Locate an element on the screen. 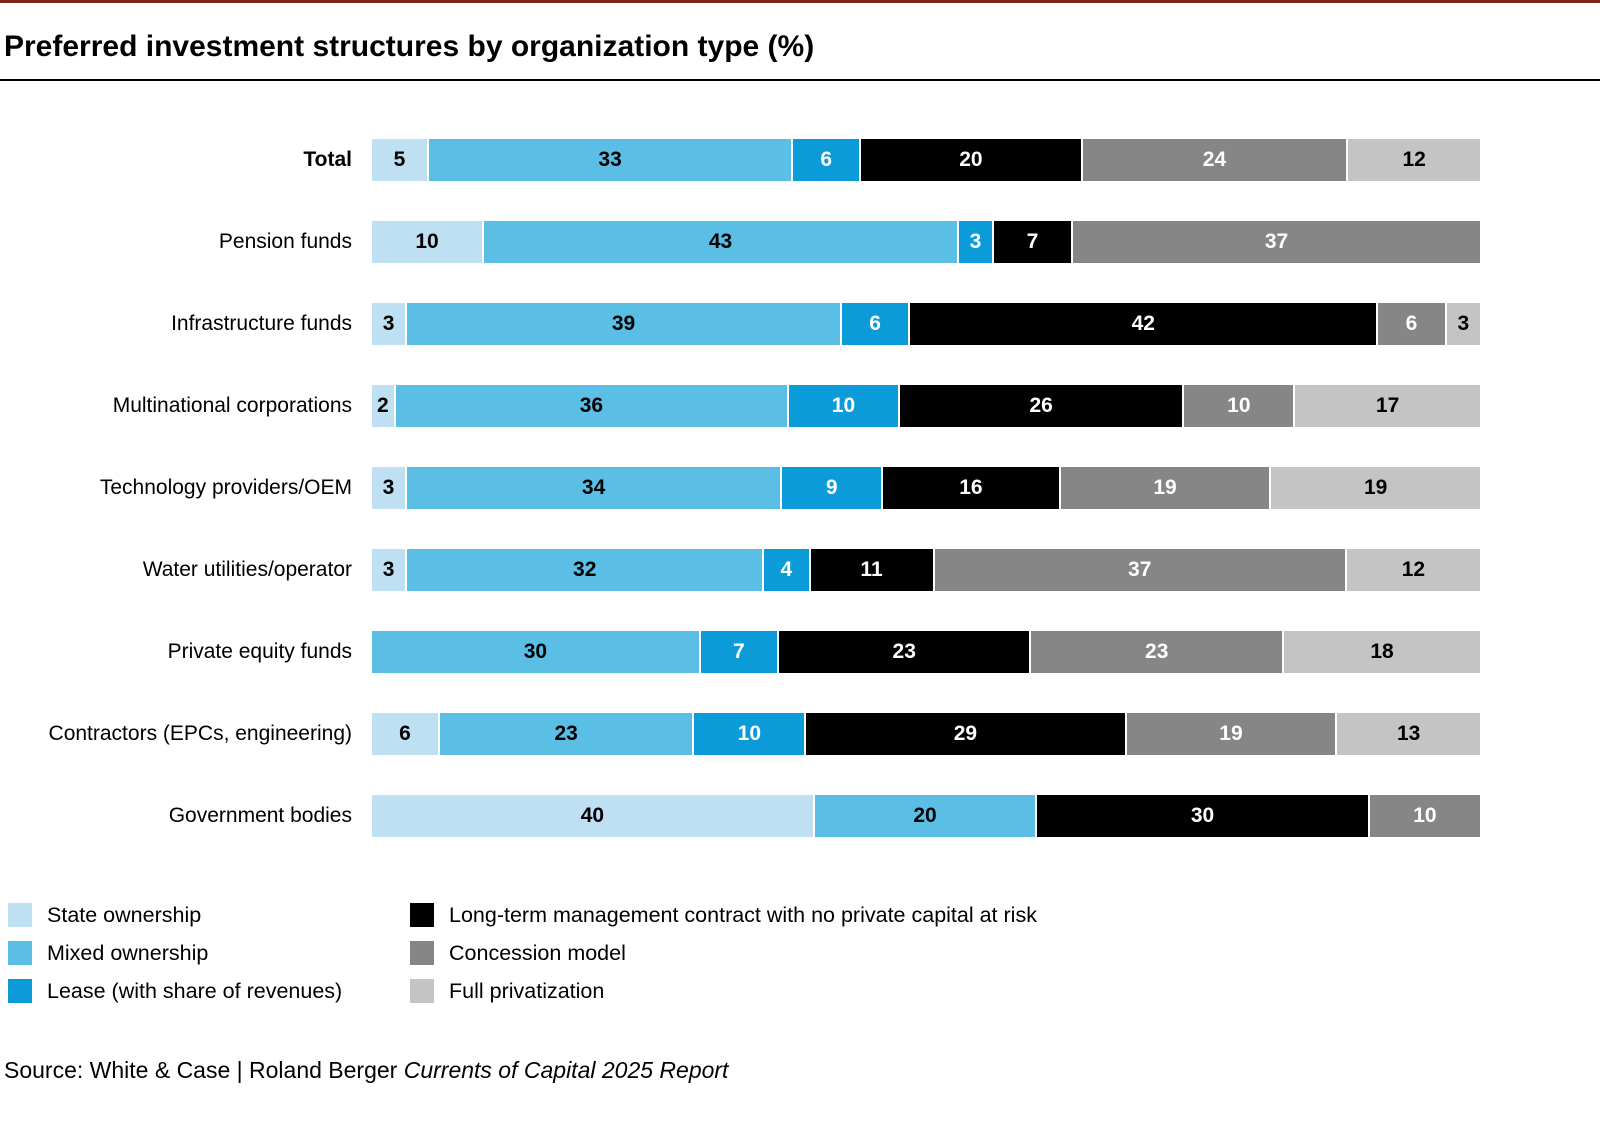 Image resolution: width=1600 pixels, height=1147 pixels. legend-item: Lease (with share of revenues) is located at coordinates (209, 991).